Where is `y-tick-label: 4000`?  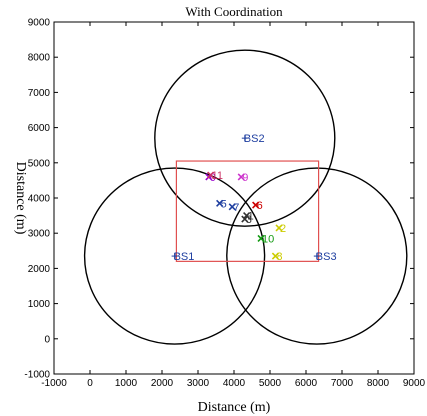 y-tick-label: 4000 is located at coordinates (39, 199).